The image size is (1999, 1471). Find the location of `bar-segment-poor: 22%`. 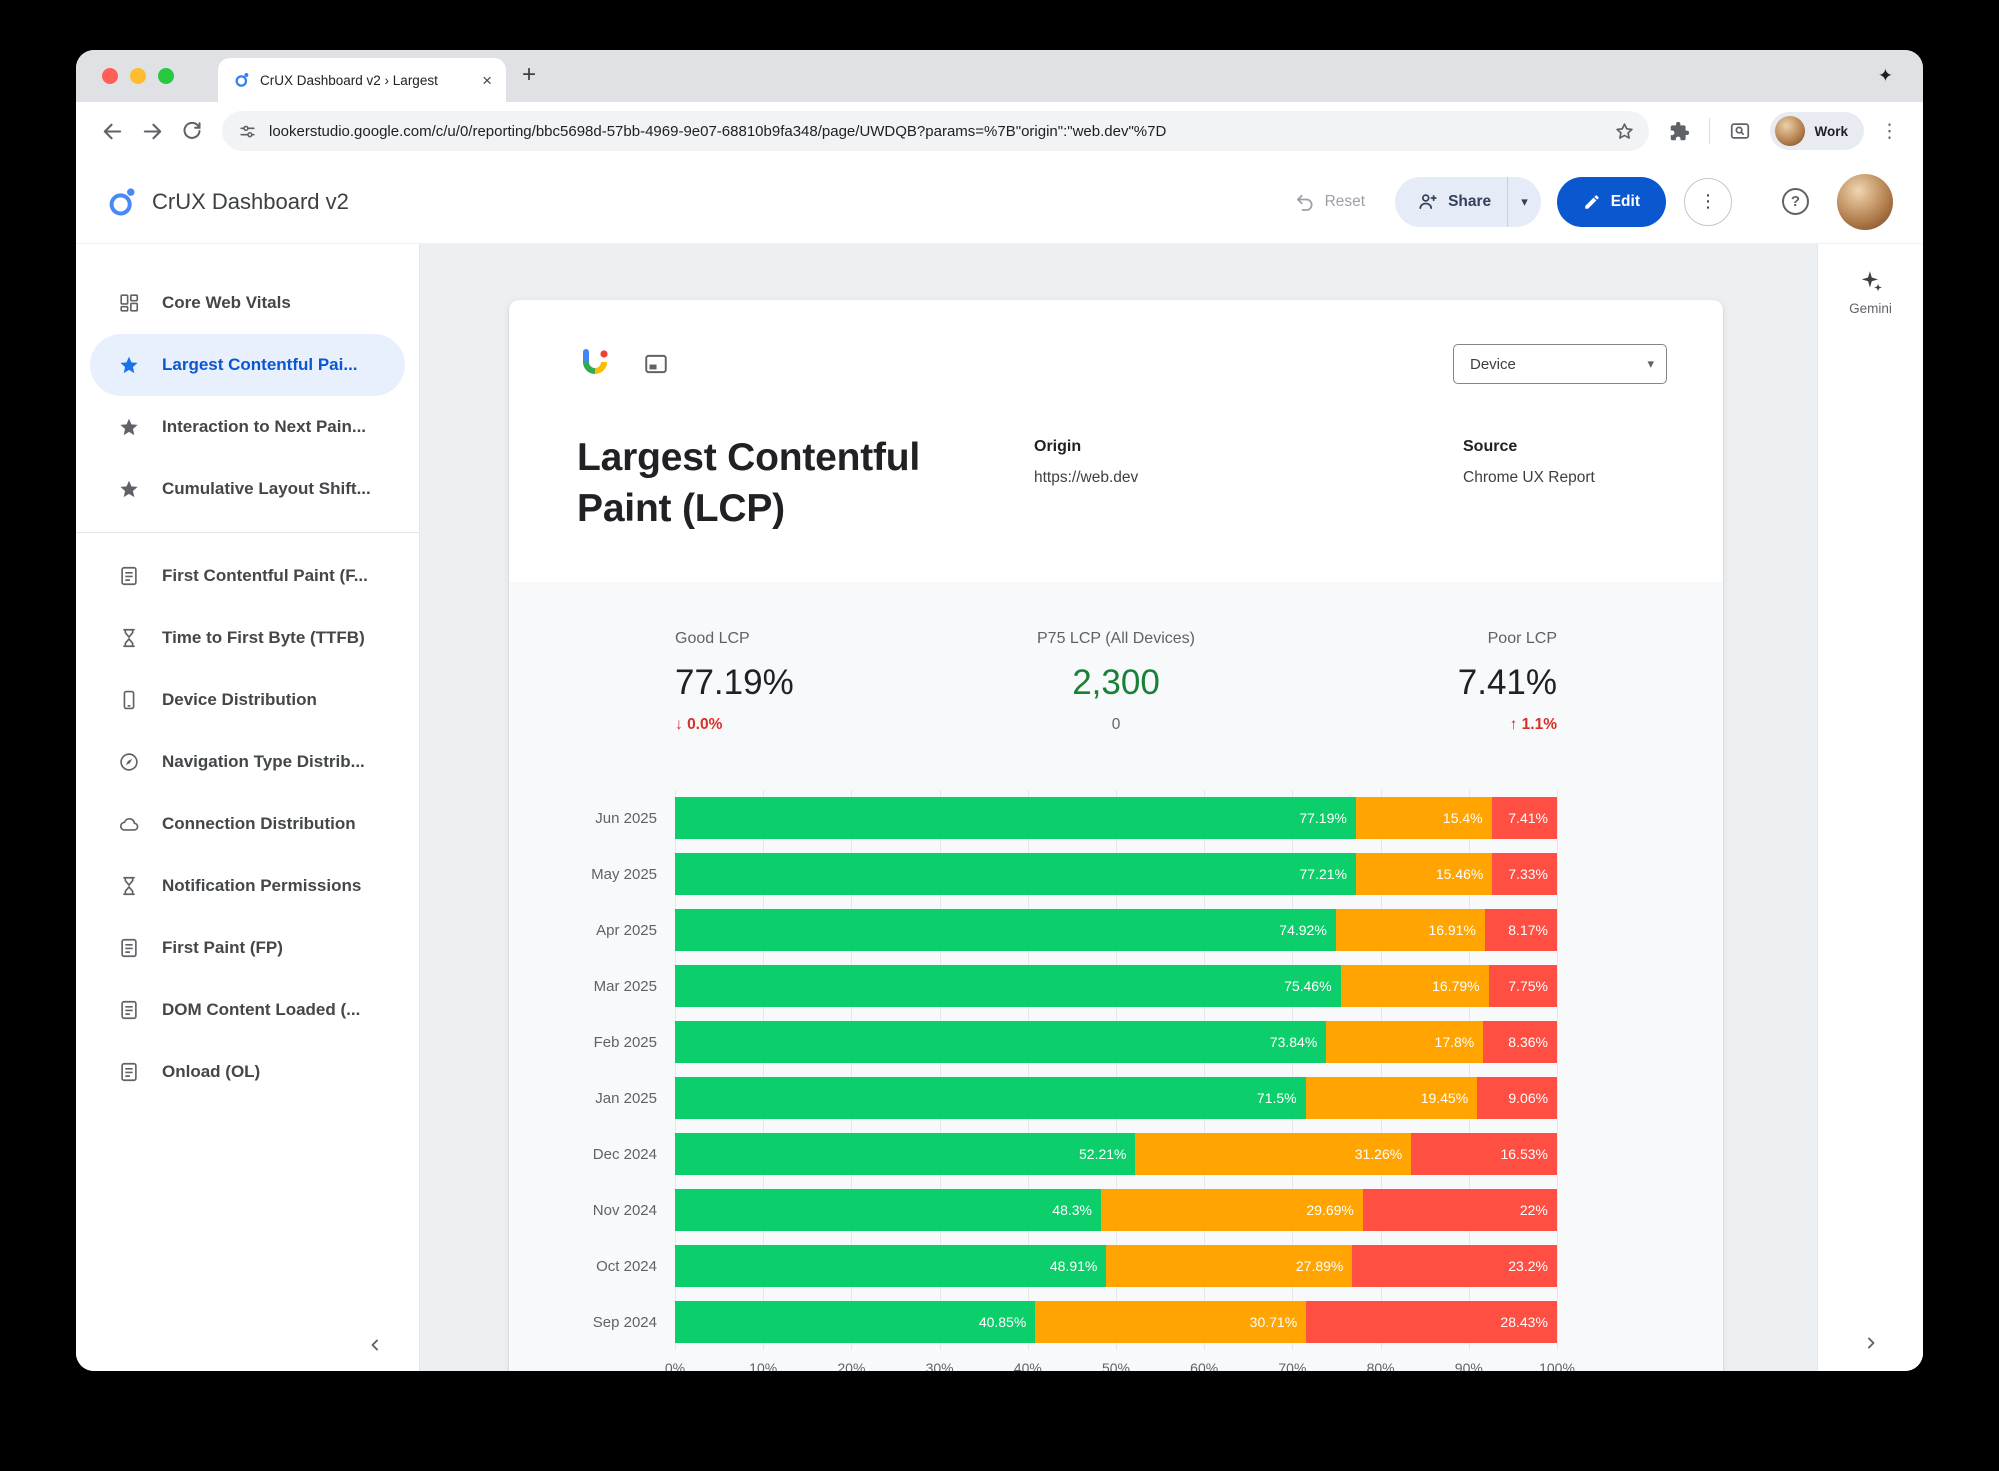

bar-segment-poor: 22% is located at coordinates (1459, 1210).